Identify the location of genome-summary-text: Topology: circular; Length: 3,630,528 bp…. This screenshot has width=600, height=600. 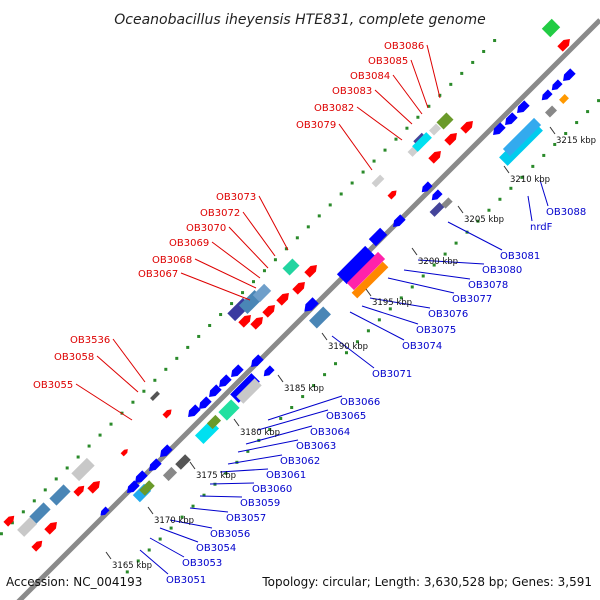
(426, 582).